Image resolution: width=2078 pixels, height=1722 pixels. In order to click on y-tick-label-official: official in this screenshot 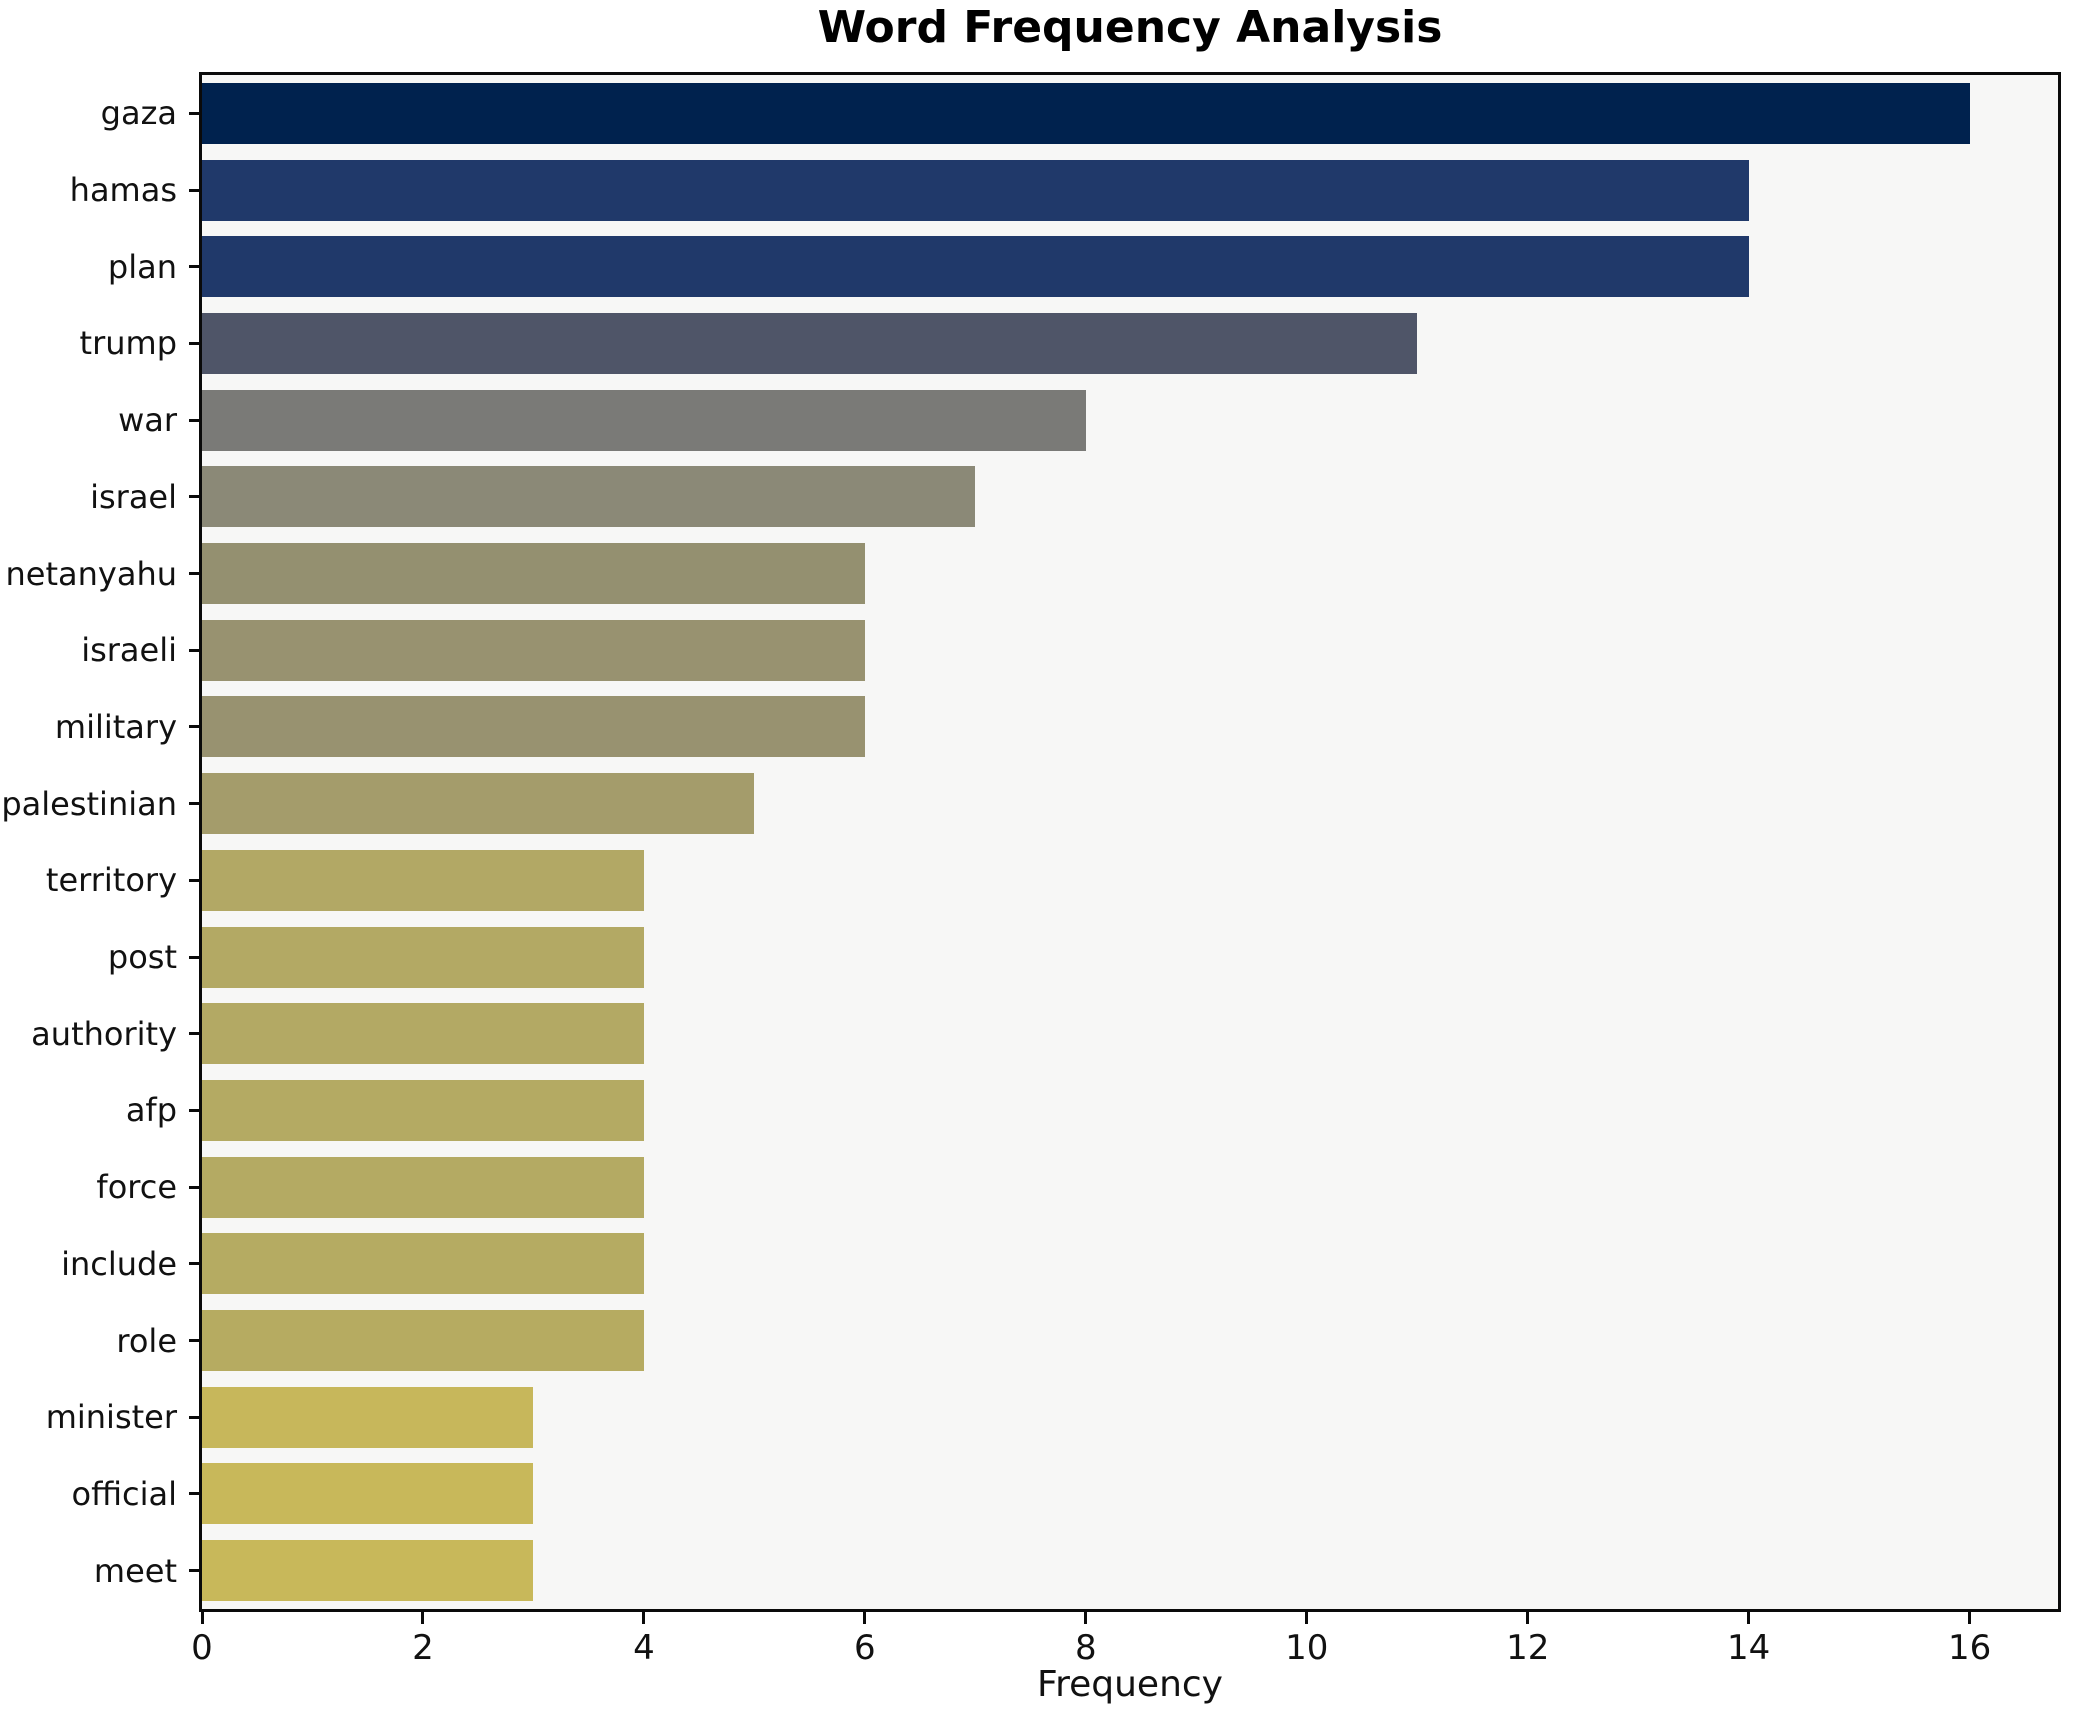, I will do `click(124, 1493)`.